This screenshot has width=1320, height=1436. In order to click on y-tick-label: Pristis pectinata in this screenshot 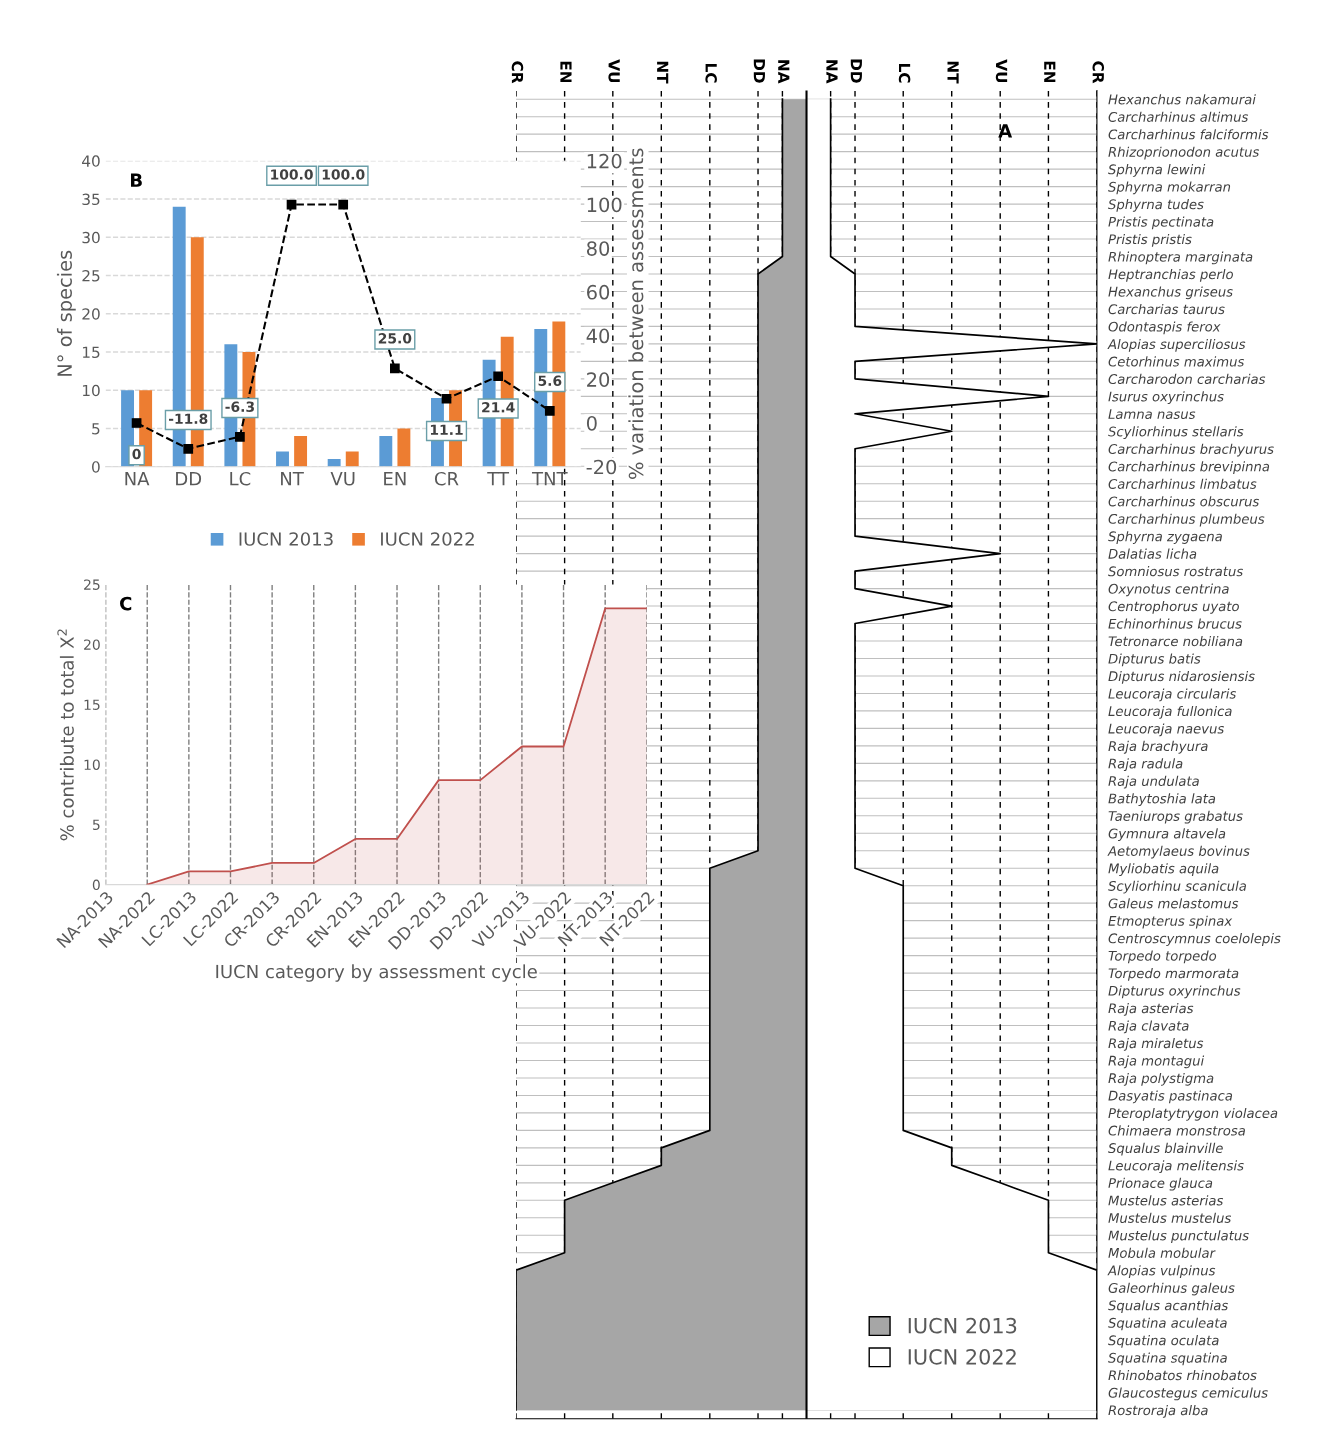, I will do `click(1161, 223)`.